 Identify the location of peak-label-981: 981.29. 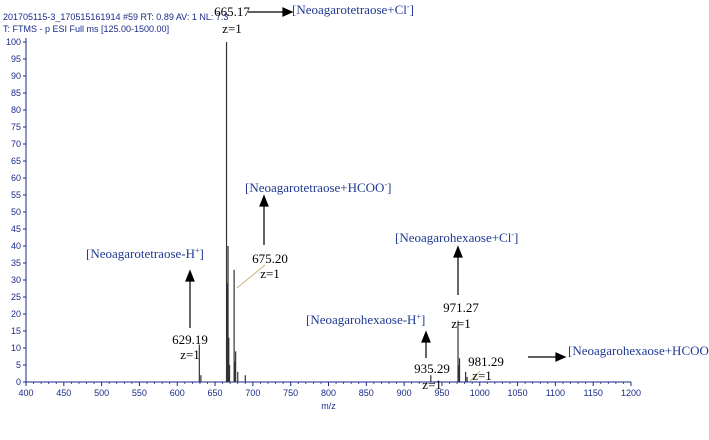
(486, 361).